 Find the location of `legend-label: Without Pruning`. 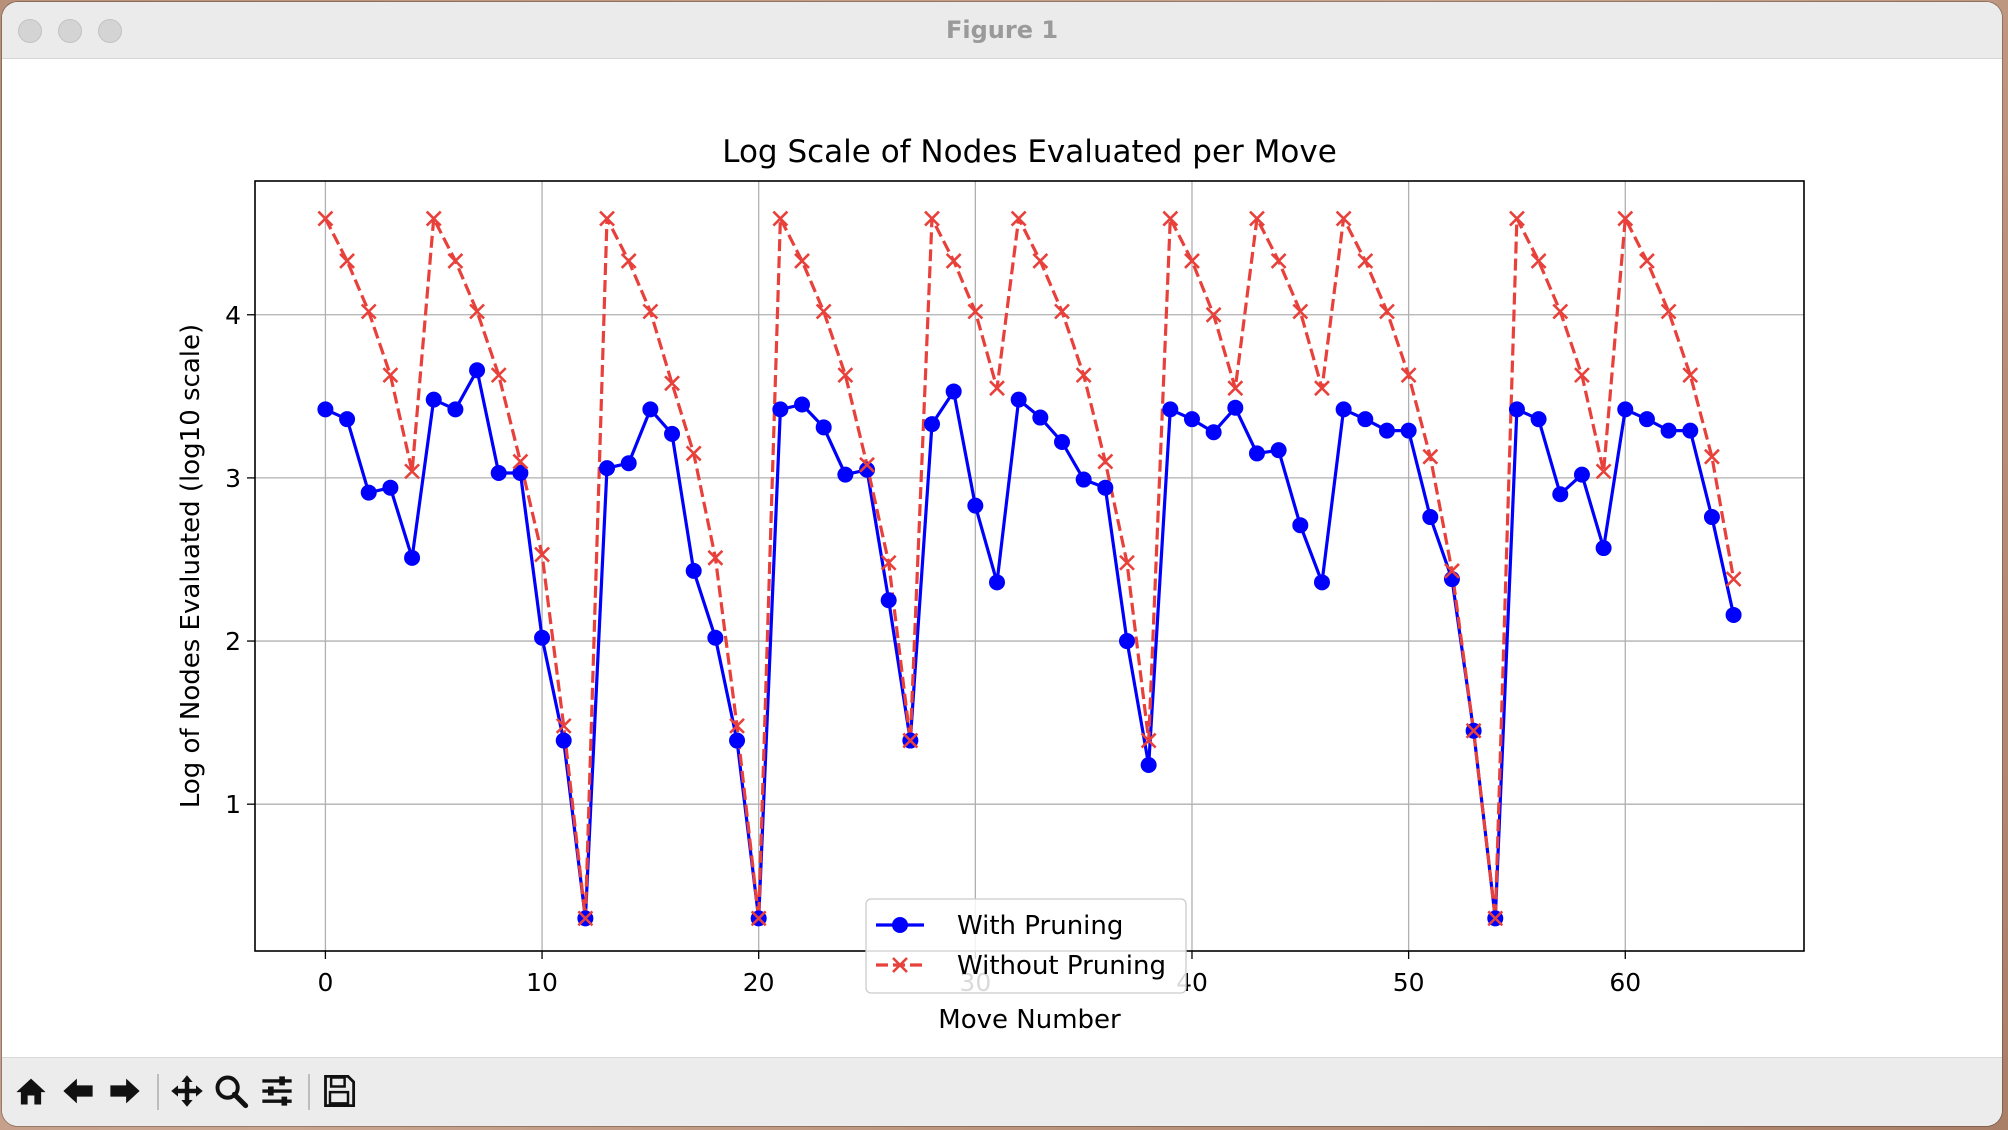

legend-label: Without Pruning is located at coordinates (1061, 966).